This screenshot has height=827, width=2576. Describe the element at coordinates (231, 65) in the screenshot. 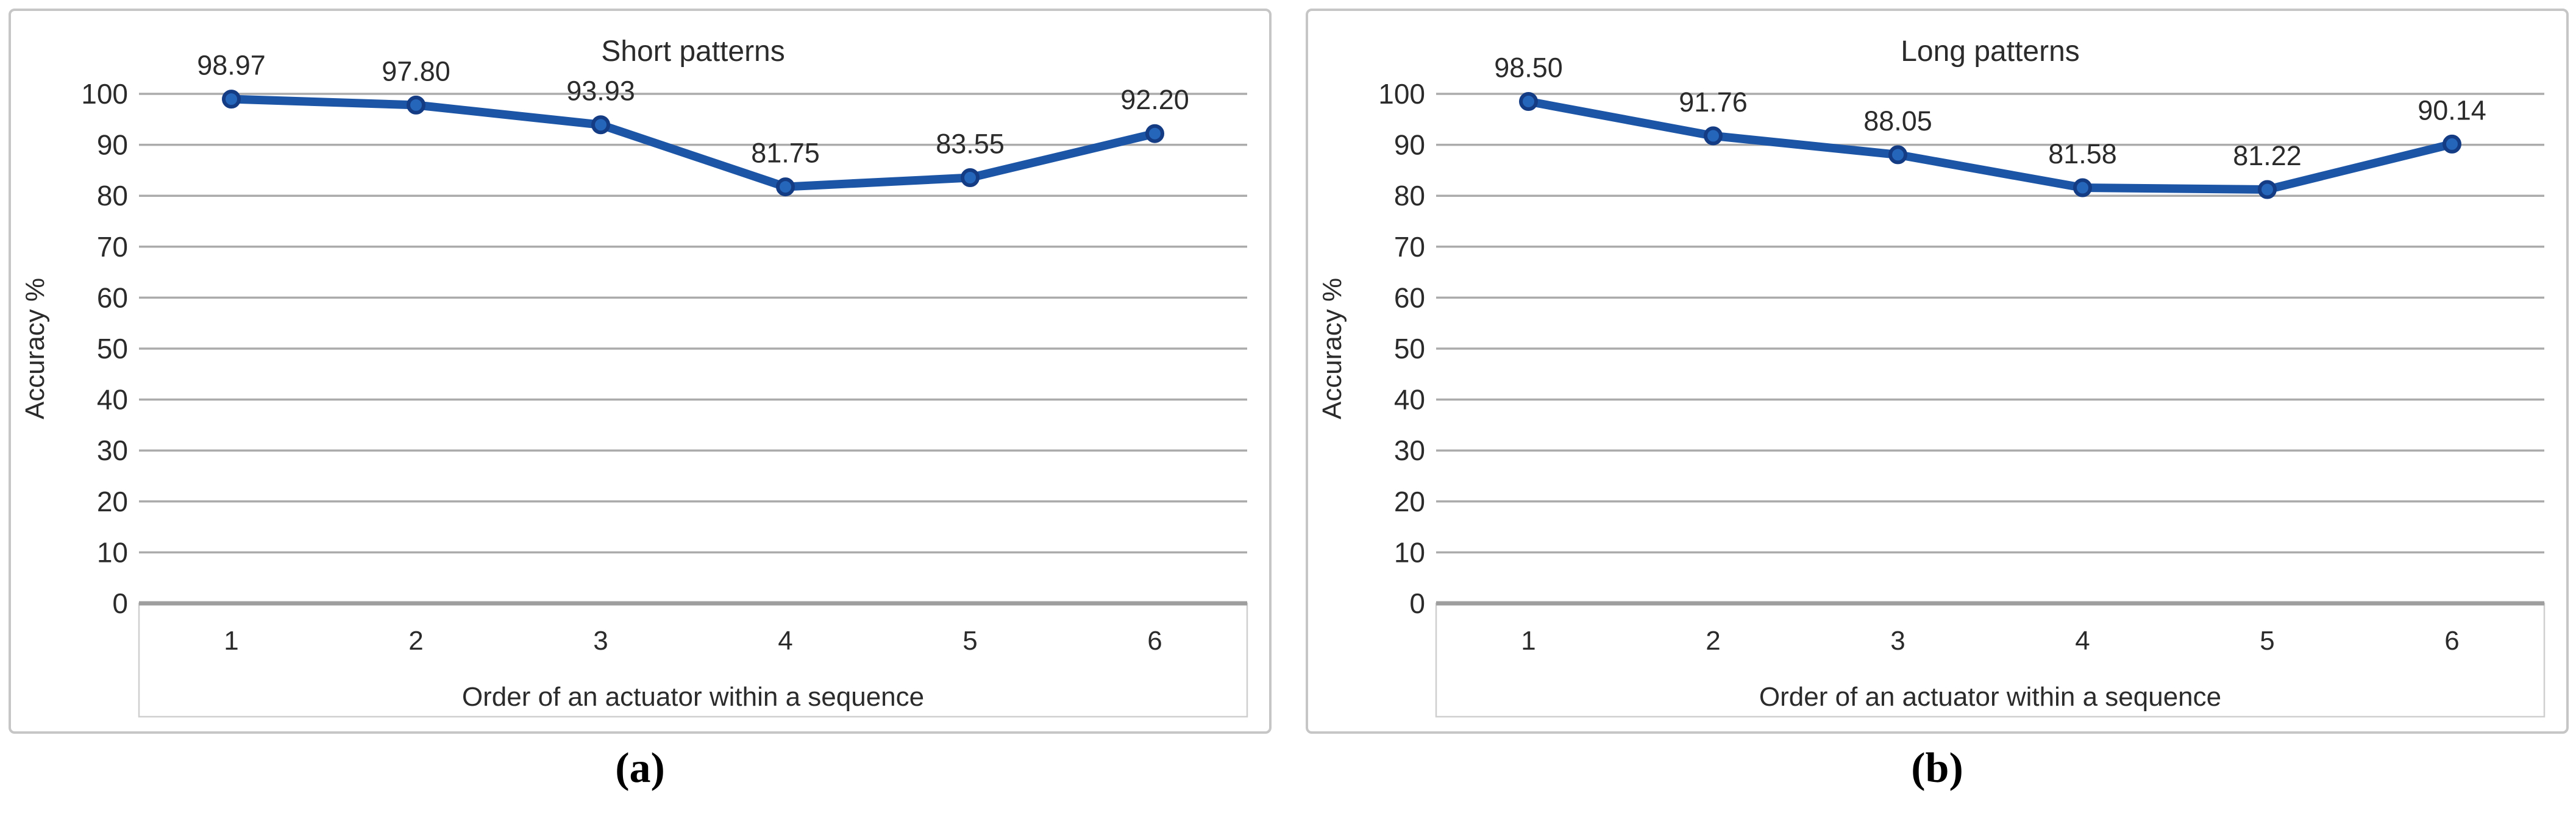

I see `data-point-label: 98.97` at that location.